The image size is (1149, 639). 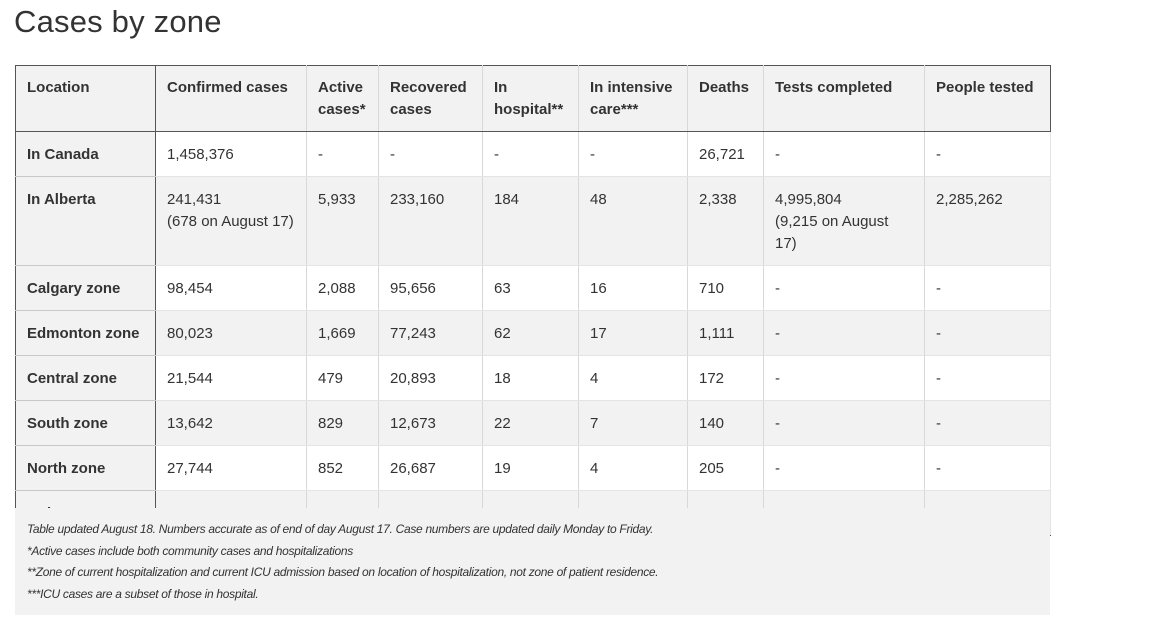 I want to click on cell-deaths: 205, so click(x=725, y=468).